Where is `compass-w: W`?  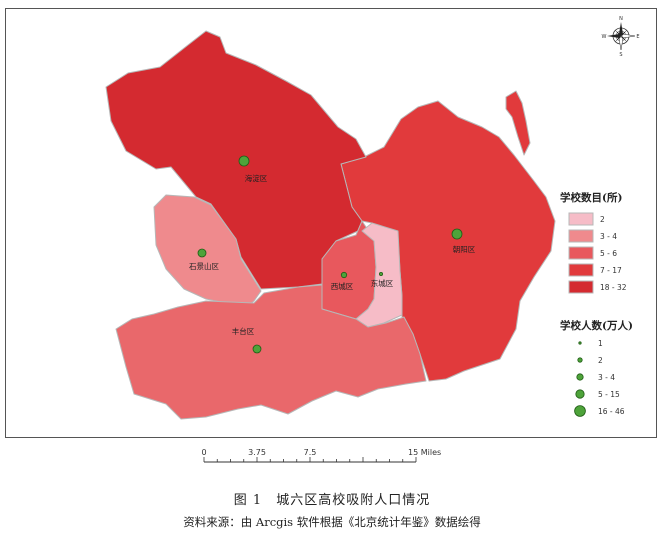 compass-w: W is located at coordinates (604, 37).